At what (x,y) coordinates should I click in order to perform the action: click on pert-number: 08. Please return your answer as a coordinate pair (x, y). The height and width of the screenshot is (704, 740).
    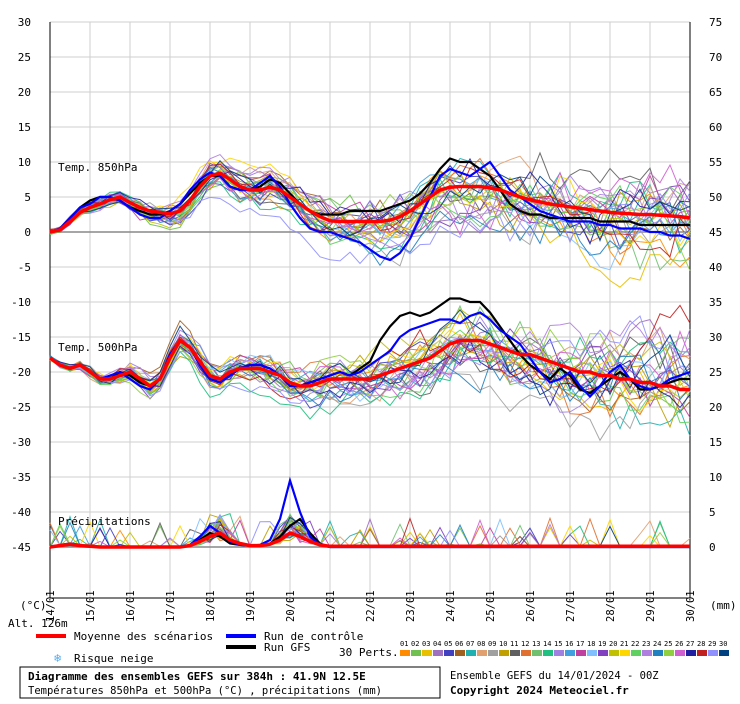
    Looking at the image, I should click on (481, 644).